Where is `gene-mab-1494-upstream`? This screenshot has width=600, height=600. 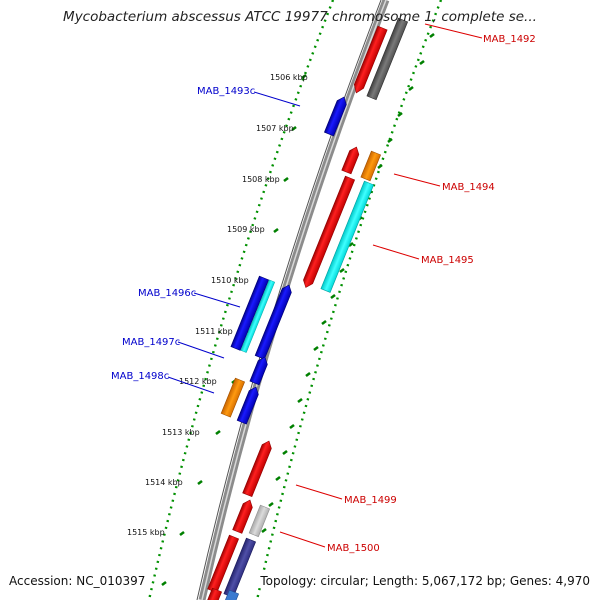
gene-mab-1494-upstream is located at coordinates (351, 160).